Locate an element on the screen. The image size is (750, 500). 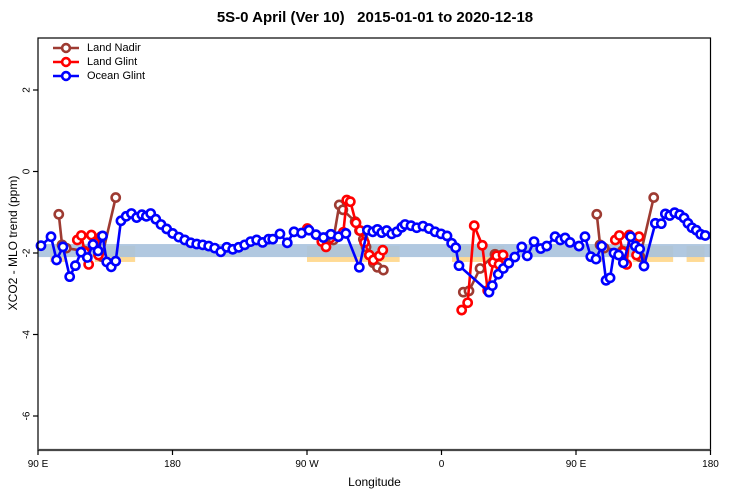
y-tick-label: 0 is located at coordinates (27, 171).